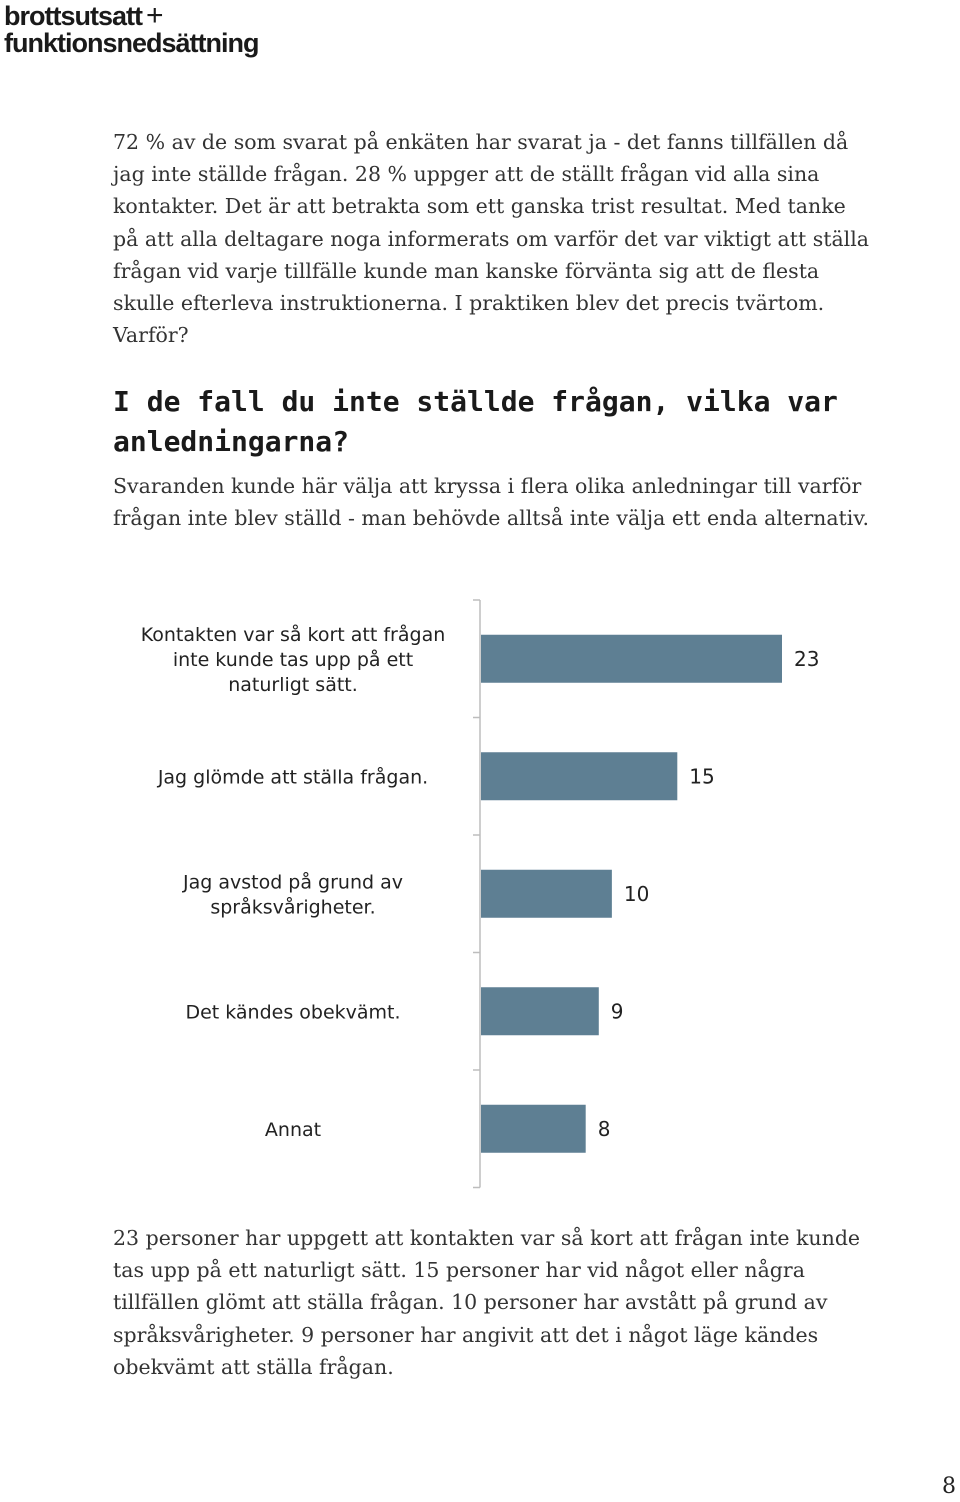 The image size is (960, 1502). What do you see at coordinates (292, 906) in the screenshot?
I see `chart-category-label: språksvårigheter.` at bounding box center [292, 906].